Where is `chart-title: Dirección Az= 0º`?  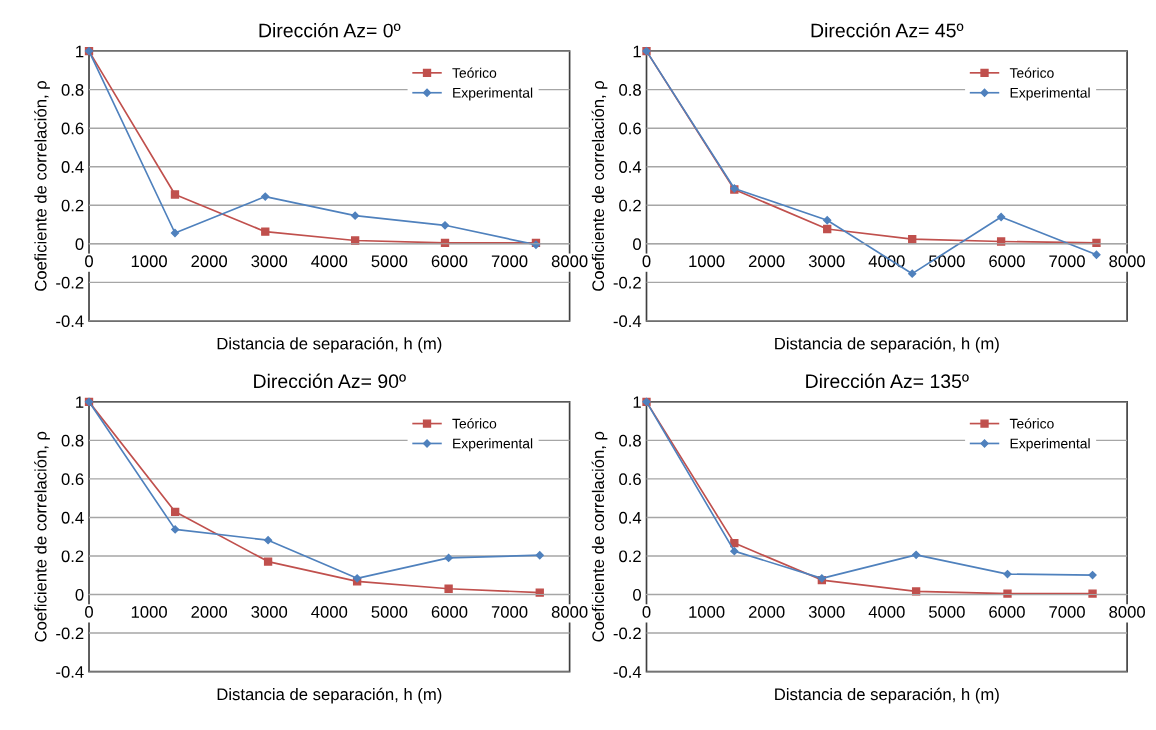
chart-title: Dirección Az= 0º is located at coordinates (330, 30).